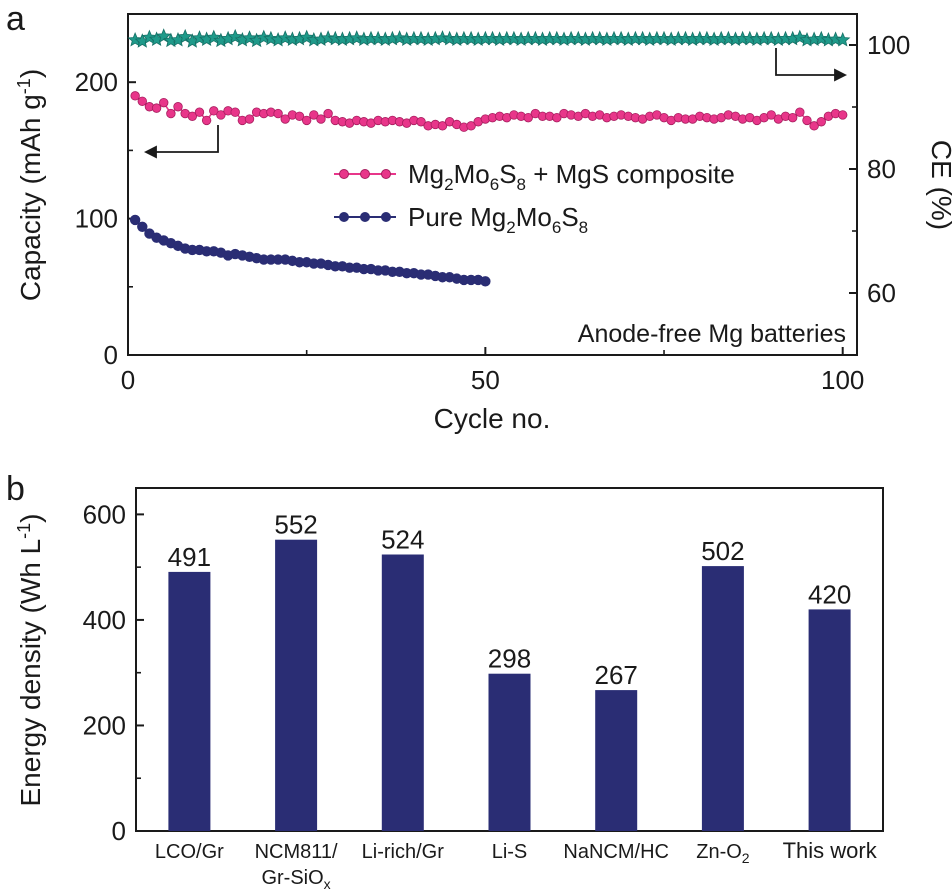 Image resolution: width=952 pixels, height=894 pixels. Describe the element at coordinates (498, 219) in the screenshot. I see `legend-label-pure: Pure Mg2Mo6S8` at that location.